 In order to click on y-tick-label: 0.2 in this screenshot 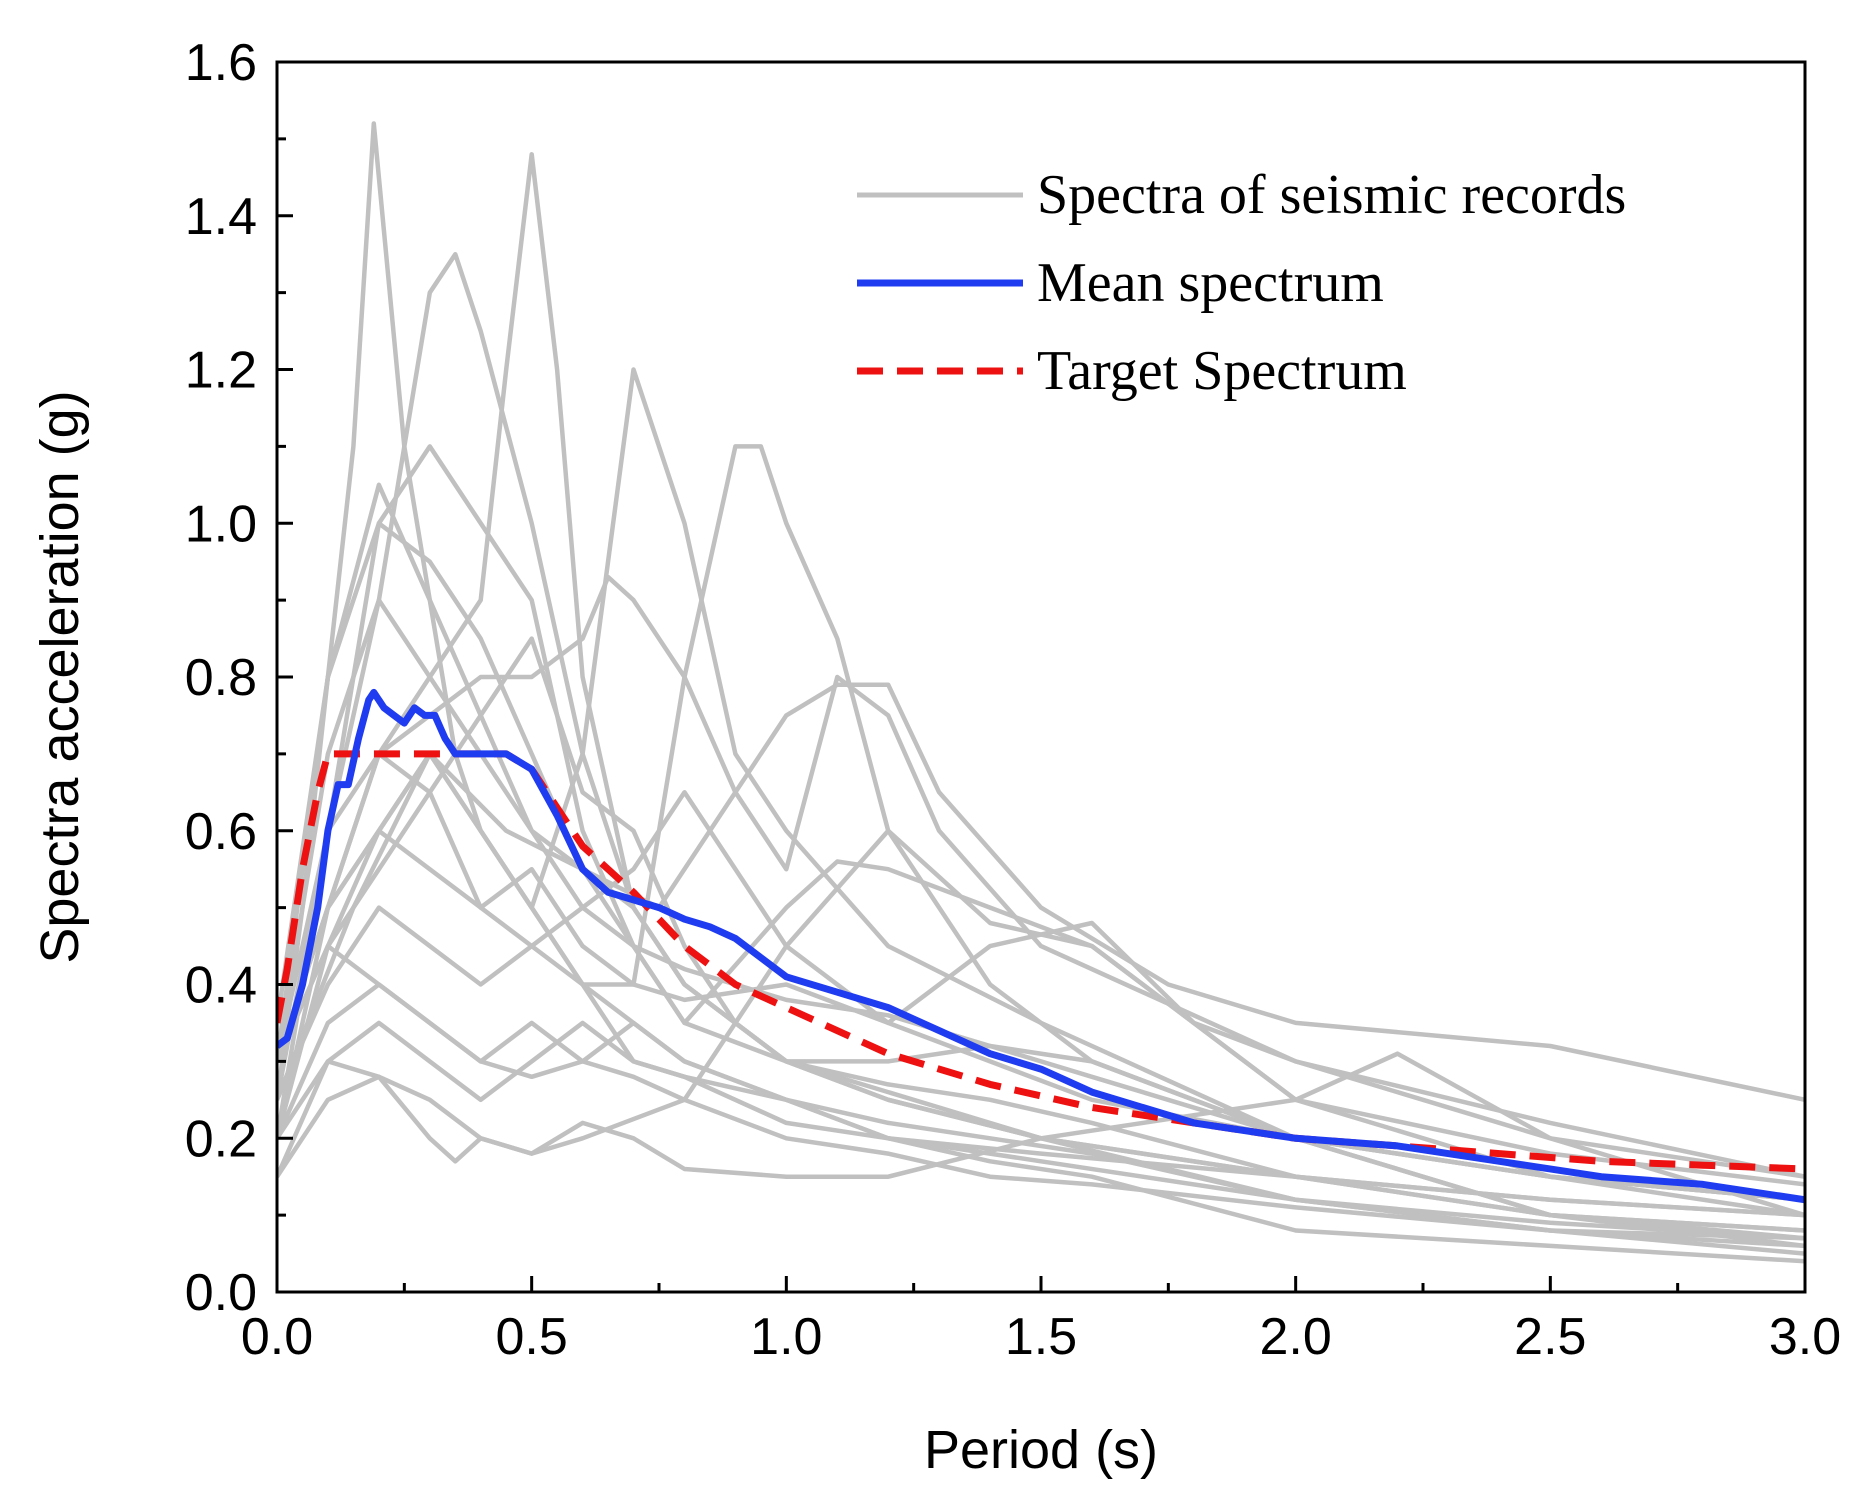, I will do `click(221, 1139)`.